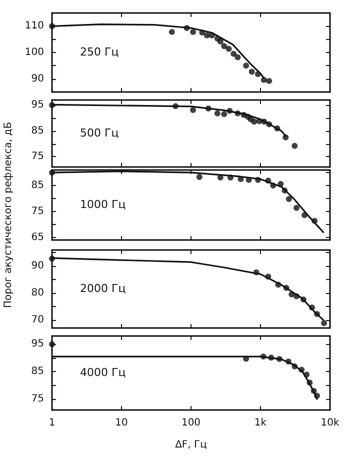  Describe the element at coordinates (121, 423) in the screenshot. I see `x-tick-label: 10` at that location.